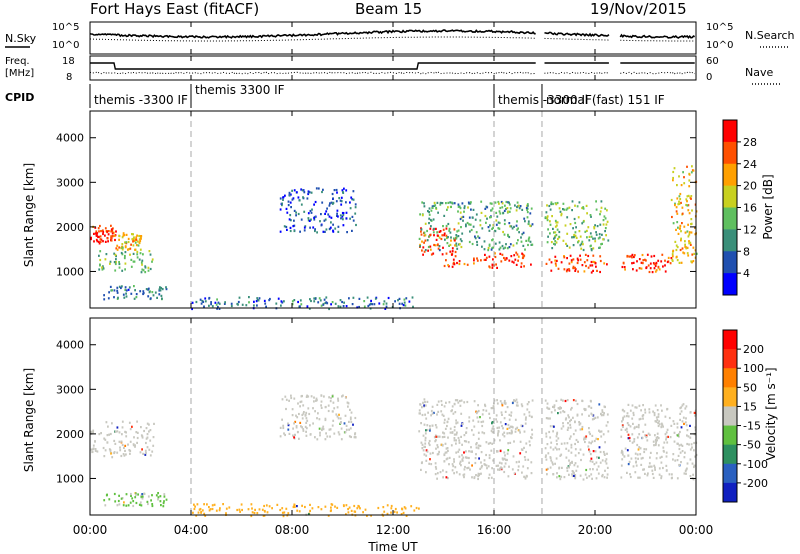 This screenshot has height=554, width=800. Describe the element at coordinates (615, 209) in the screenshot. I see `data-gap` at that location.